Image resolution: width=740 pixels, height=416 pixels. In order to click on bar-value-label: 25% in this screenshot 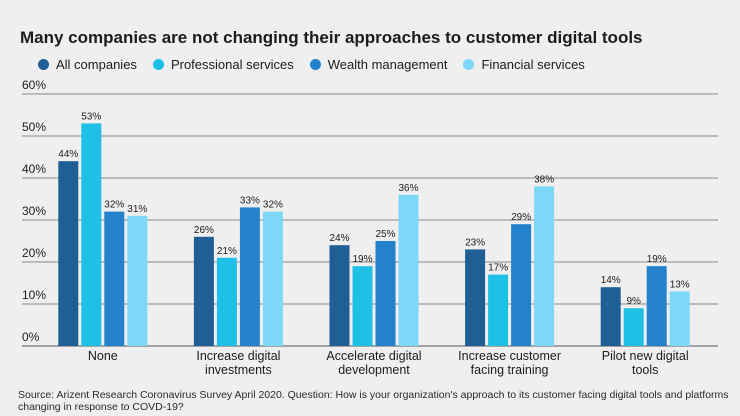, I will do `click(385, 234)`.